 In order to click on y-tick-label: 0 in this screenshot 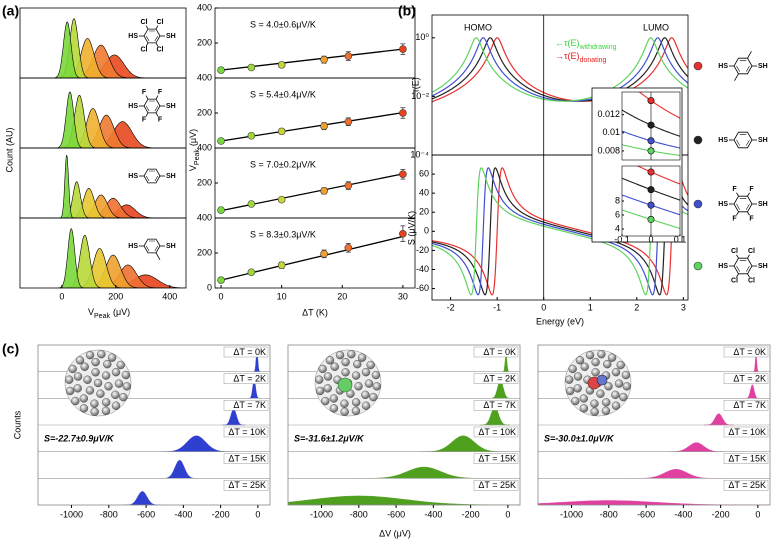, I will do `click(209, 287)`.